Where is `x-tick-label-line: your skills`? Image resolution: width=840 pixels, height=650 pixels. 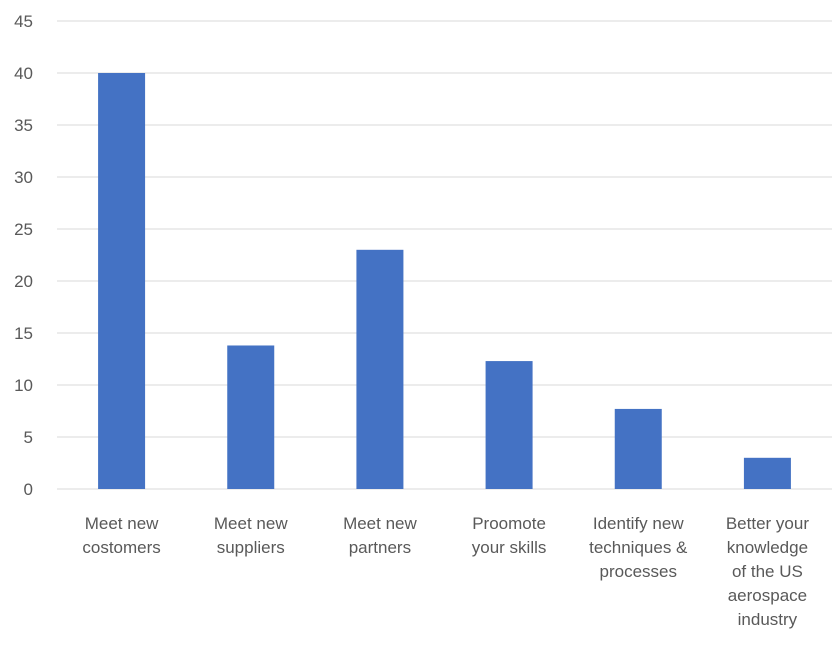
x-tick-label-line: your skills is located at coordinates (509, 547).